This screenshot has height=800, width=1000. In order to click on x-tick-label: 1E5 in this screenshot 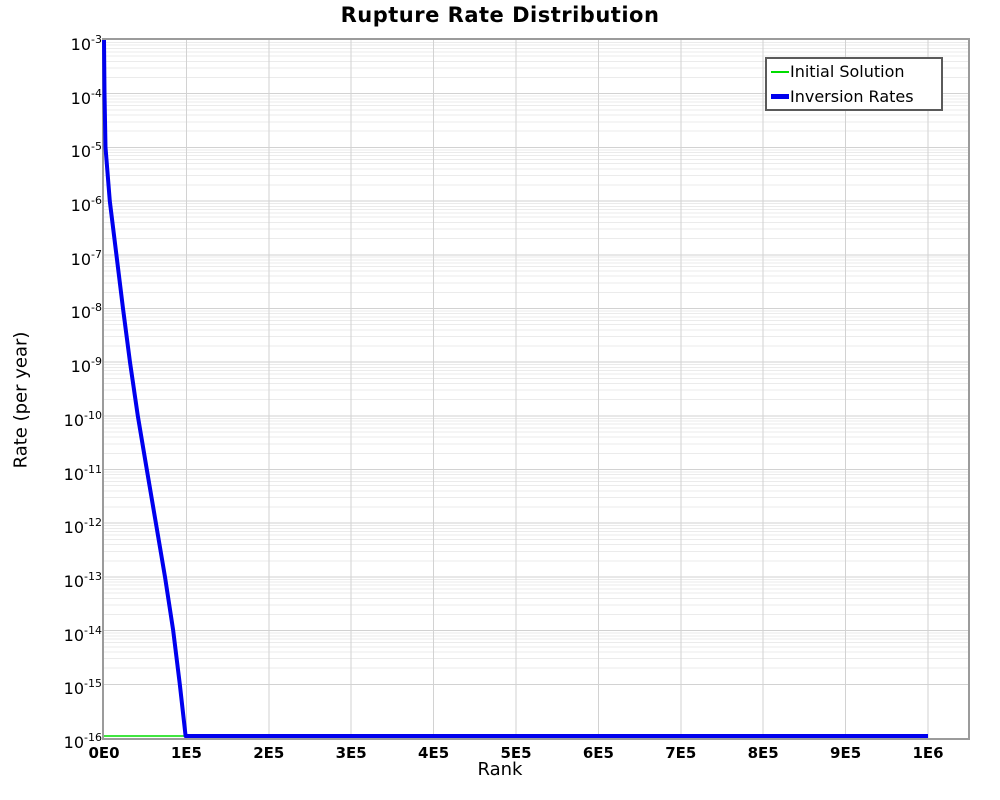, I will do `click(186, 753)`.